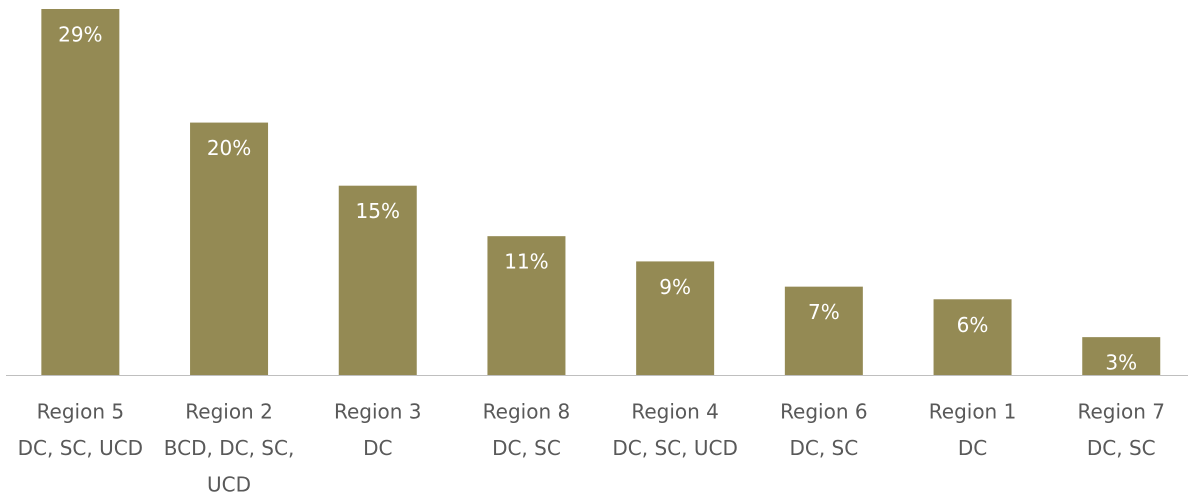  I want to click on x-tick-label: Region 2, so click(229, 412).